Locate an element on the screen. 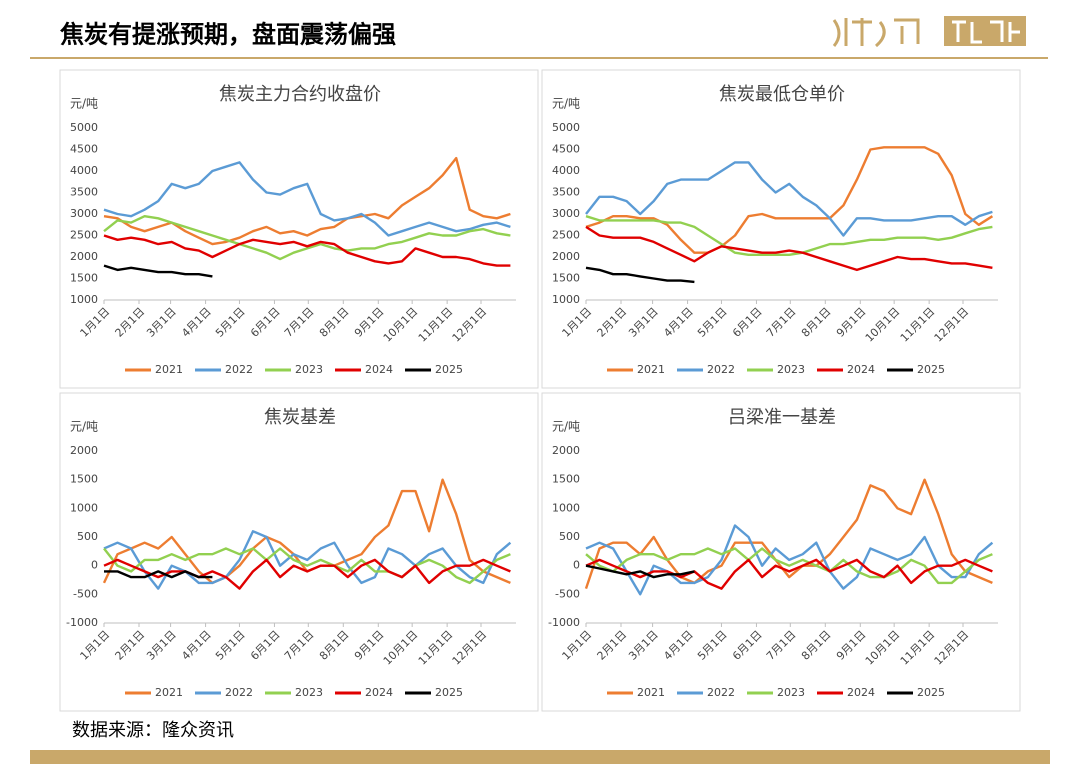  chart-title: 焦炭基差 is located at coordinates (300, 417).